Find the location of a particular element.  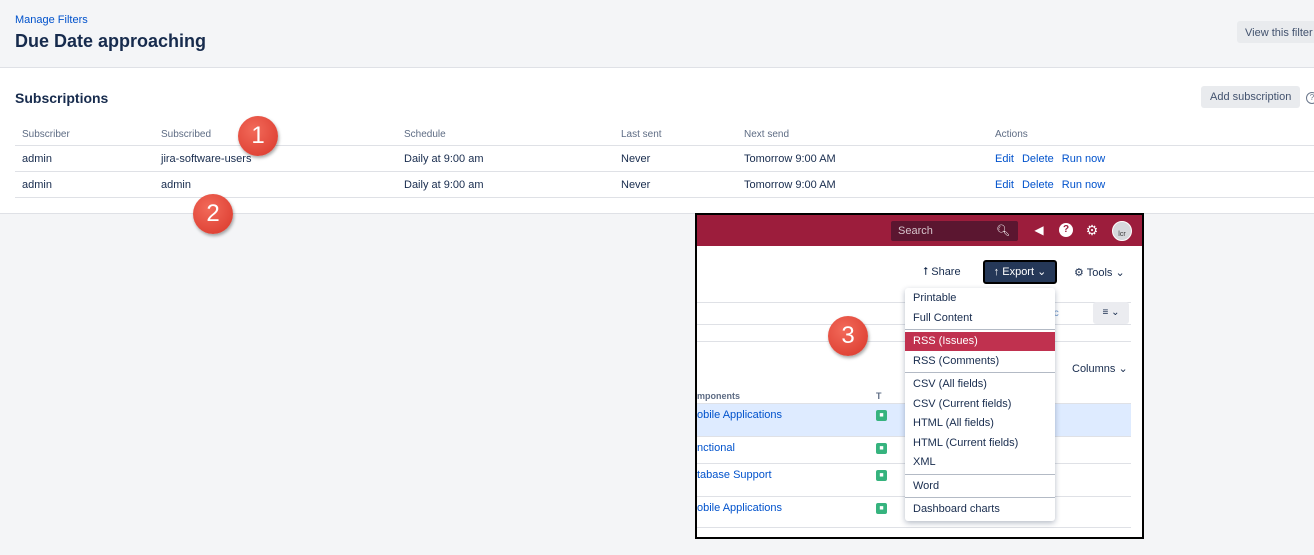

subscriptions-title: Subscriptions is located at coordinates (62, 98).